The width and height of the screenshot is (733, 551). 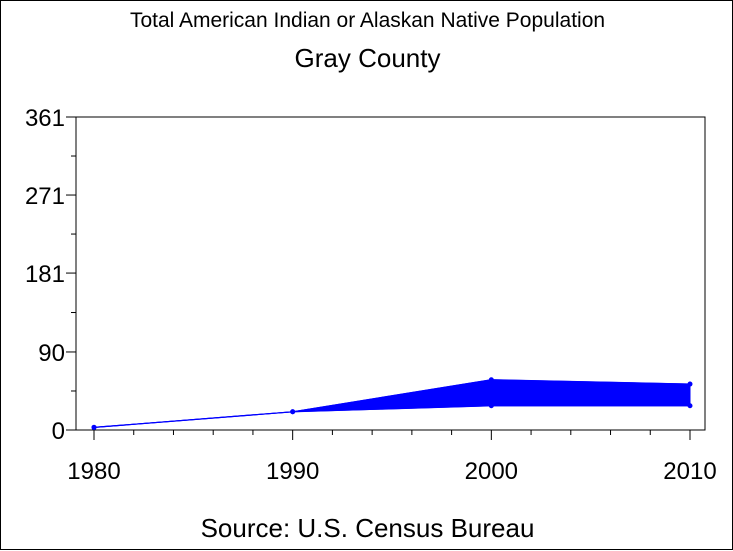 I want to click on x-axis: 1980 1990 2000 2010, so click(x=392, y=457).